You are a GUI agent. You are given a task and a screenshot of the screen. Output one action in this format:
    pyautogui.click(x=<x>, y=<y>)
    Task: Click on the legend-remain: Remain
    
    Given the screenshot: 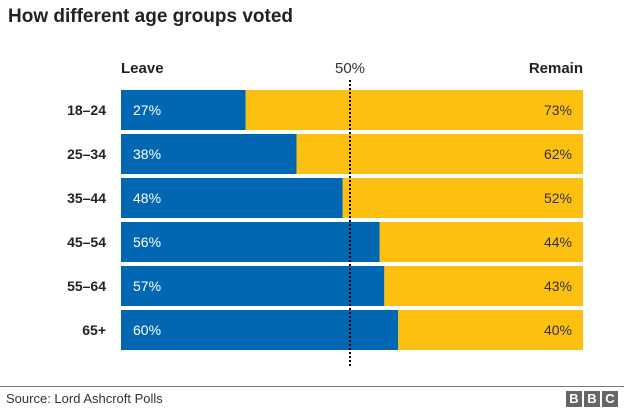 What is the action you would take?
    pyautogui.click(x=555, y=68)
    